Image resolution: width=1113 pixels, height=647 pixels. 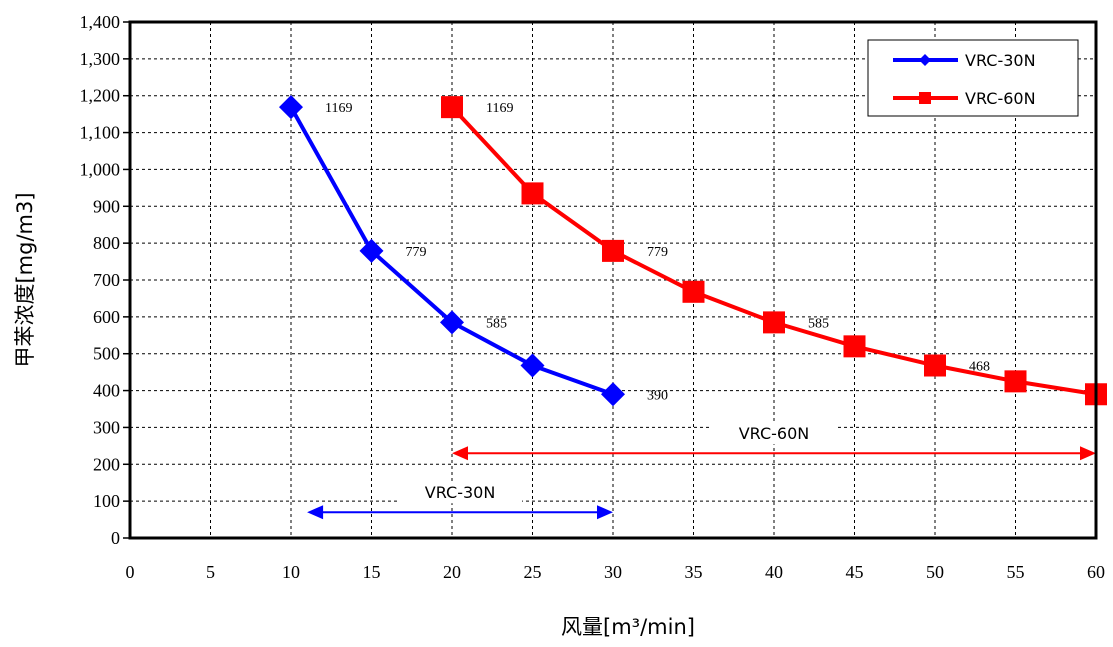 What do you see at coordinates (291, 572) in the screenshot?
I see `x-tick-label: 10` at bounding box center [291, 572].